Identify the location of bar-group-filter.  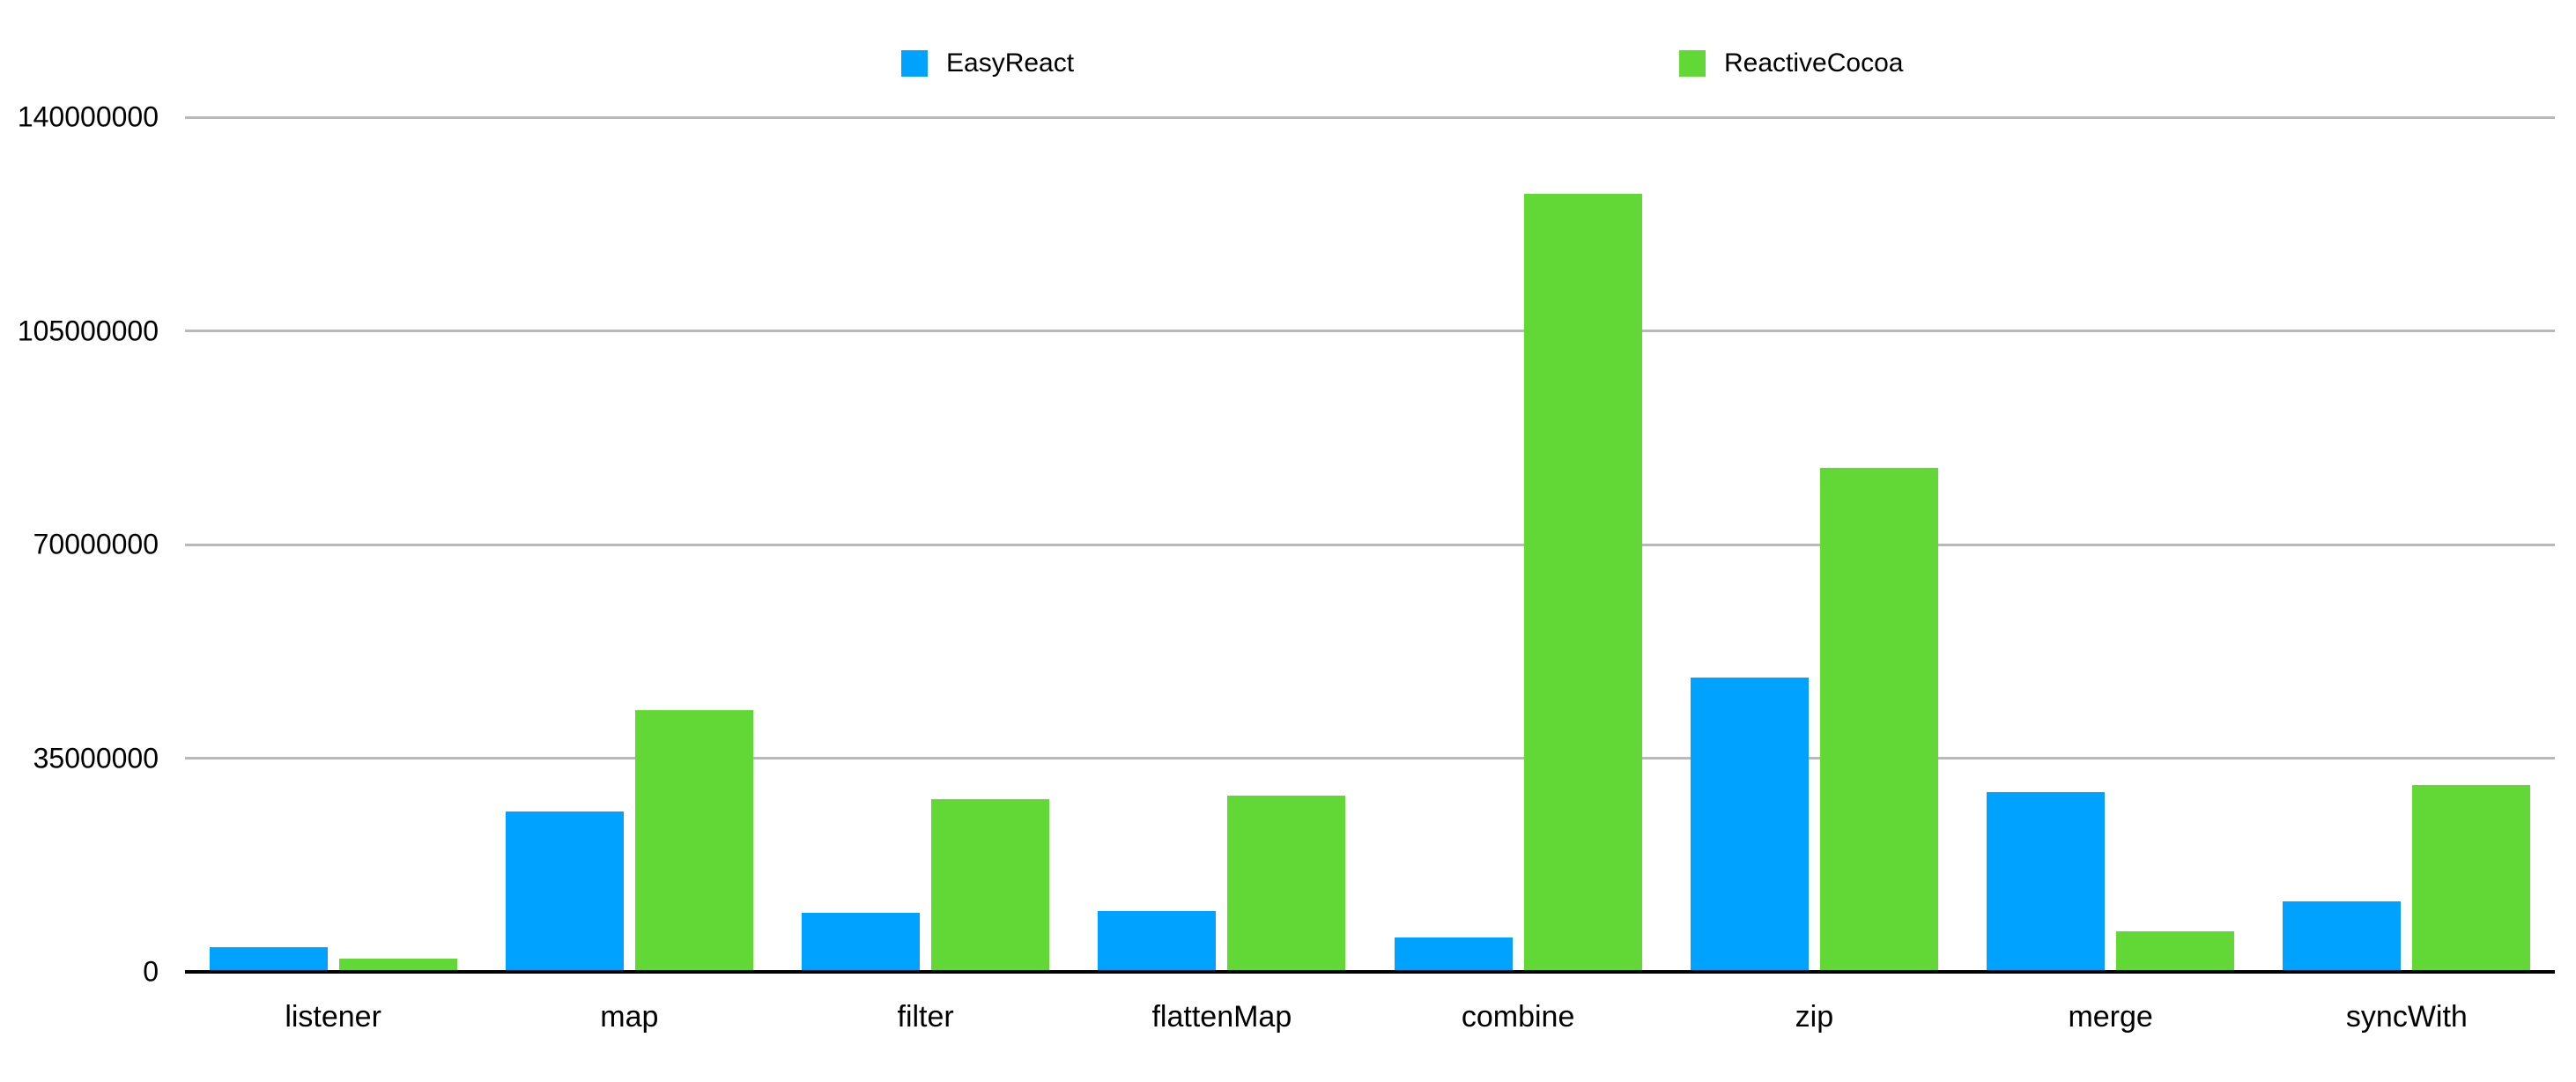
(926, 544).